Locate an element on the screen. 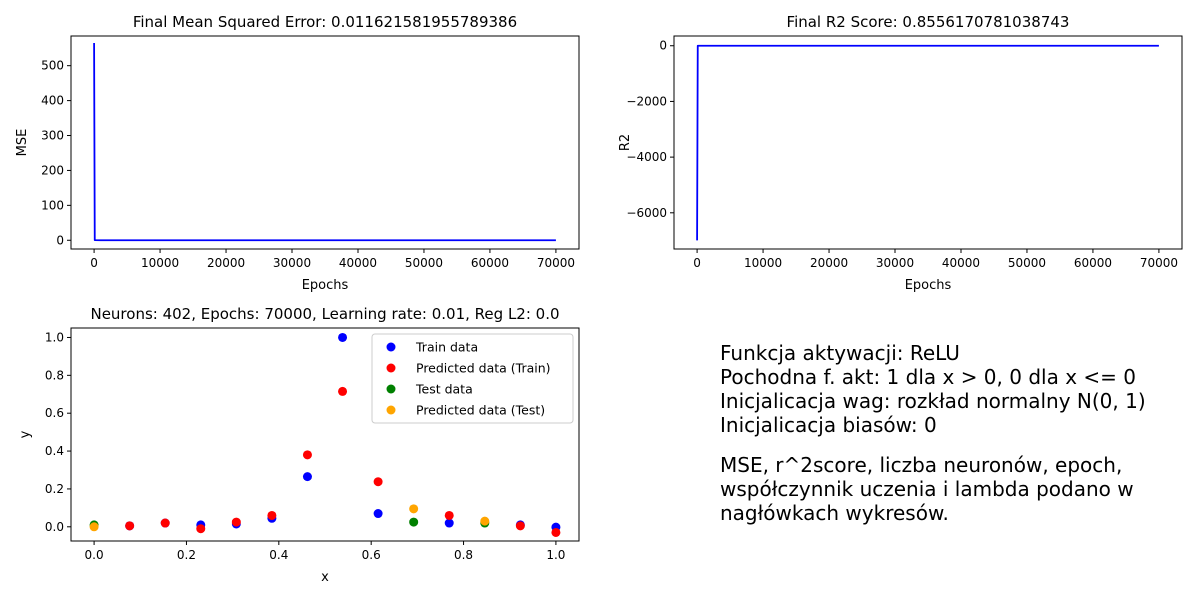 The image size is (1200, 600). x-tick-label: 0.8 is located at coordinates (463, 555).